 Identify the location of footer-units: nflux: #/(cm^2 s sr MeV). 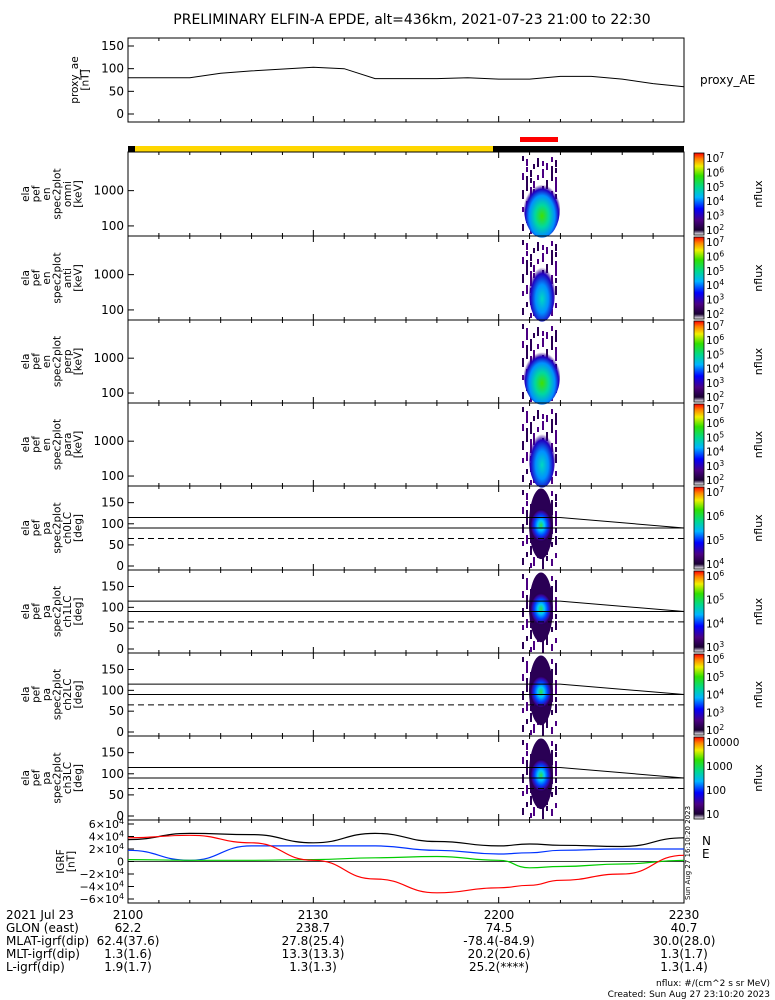
(713, 984).